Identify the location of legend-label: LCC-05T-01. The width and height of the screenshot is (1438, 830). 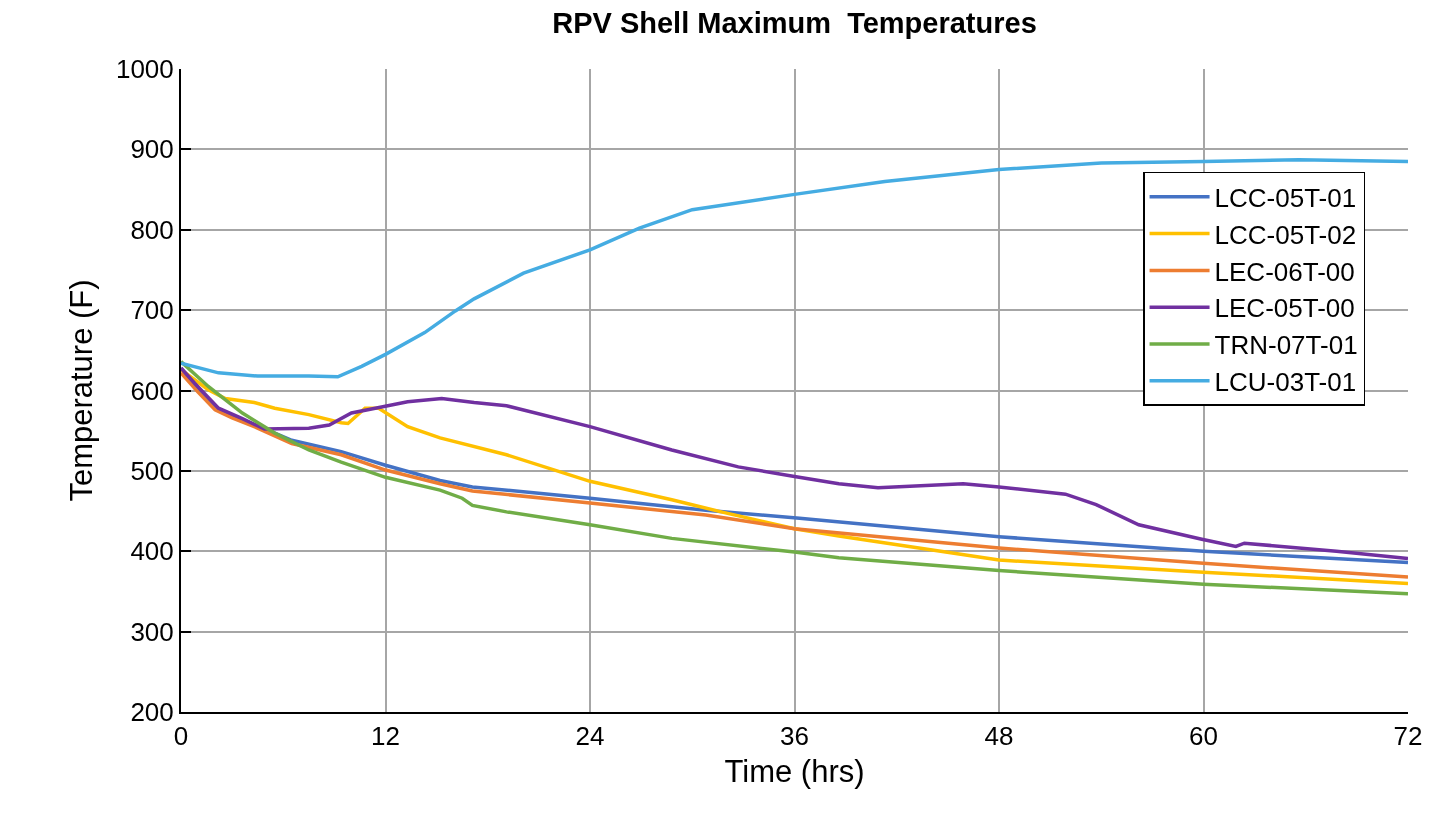
(1285, 197).